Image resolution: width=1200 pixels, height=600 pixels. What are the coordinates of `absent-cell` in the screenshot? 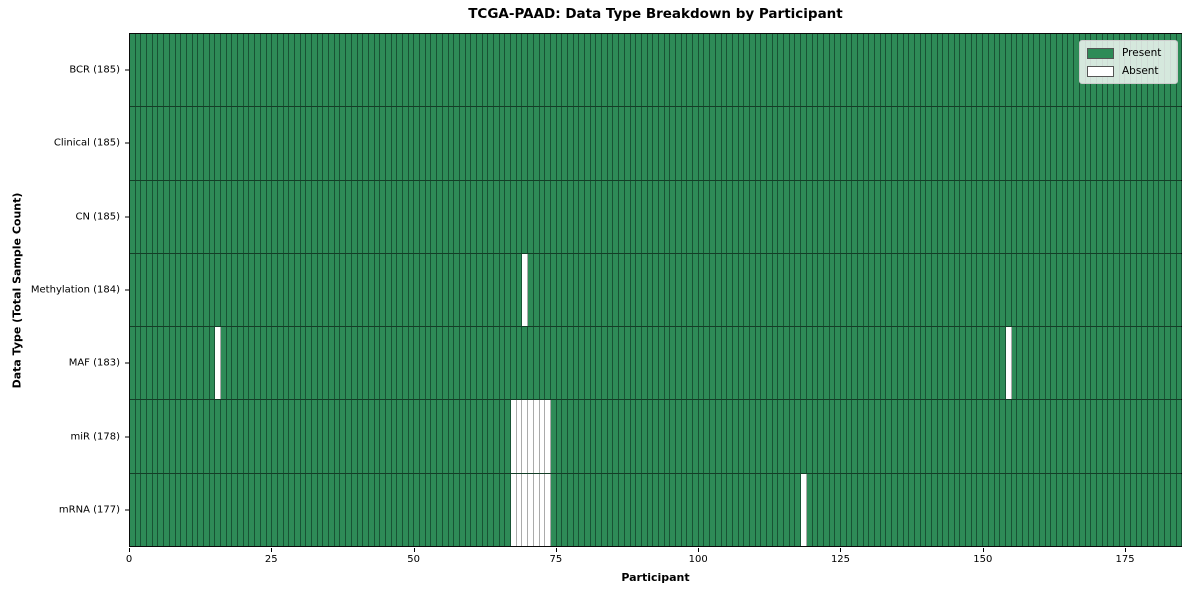 It's located at (218, 363).